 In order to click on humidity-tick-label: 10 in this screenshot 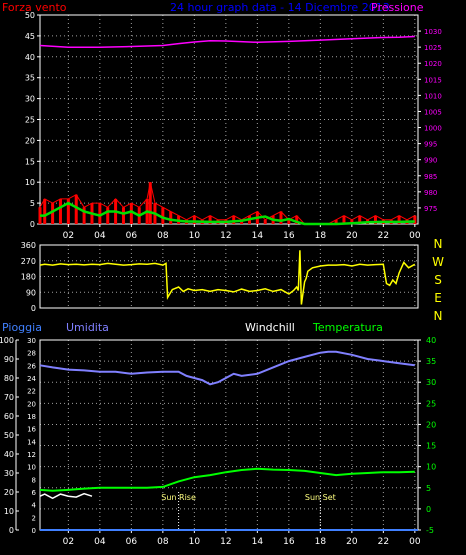, I will do `click(31, 468)`.